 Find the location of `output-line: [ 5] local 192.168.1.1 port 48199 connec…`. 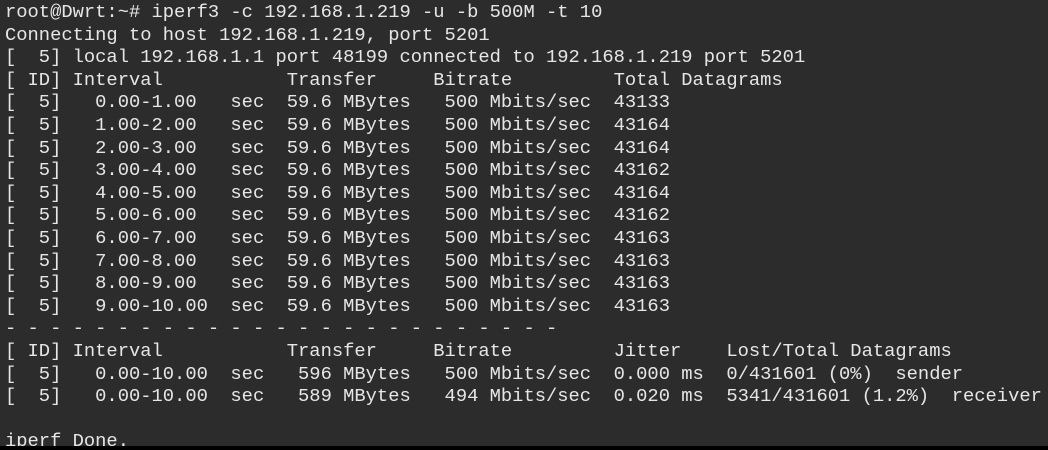

output-line: [ 5] local 192.168.1.1 port 48199 connec… is located at coordinates (405, 57).